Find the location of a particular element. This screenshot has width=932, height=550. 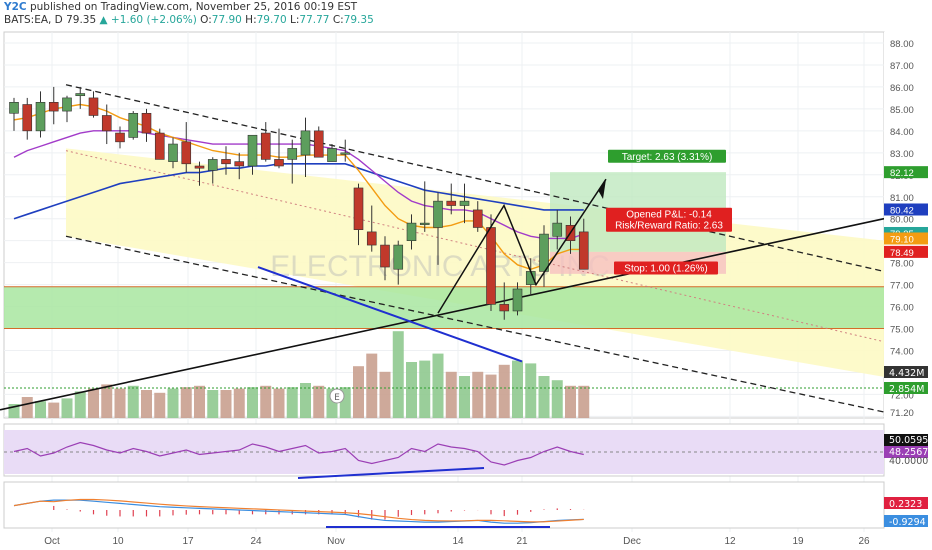

time-axis-label: 17 is located at coordinates (188, 541).